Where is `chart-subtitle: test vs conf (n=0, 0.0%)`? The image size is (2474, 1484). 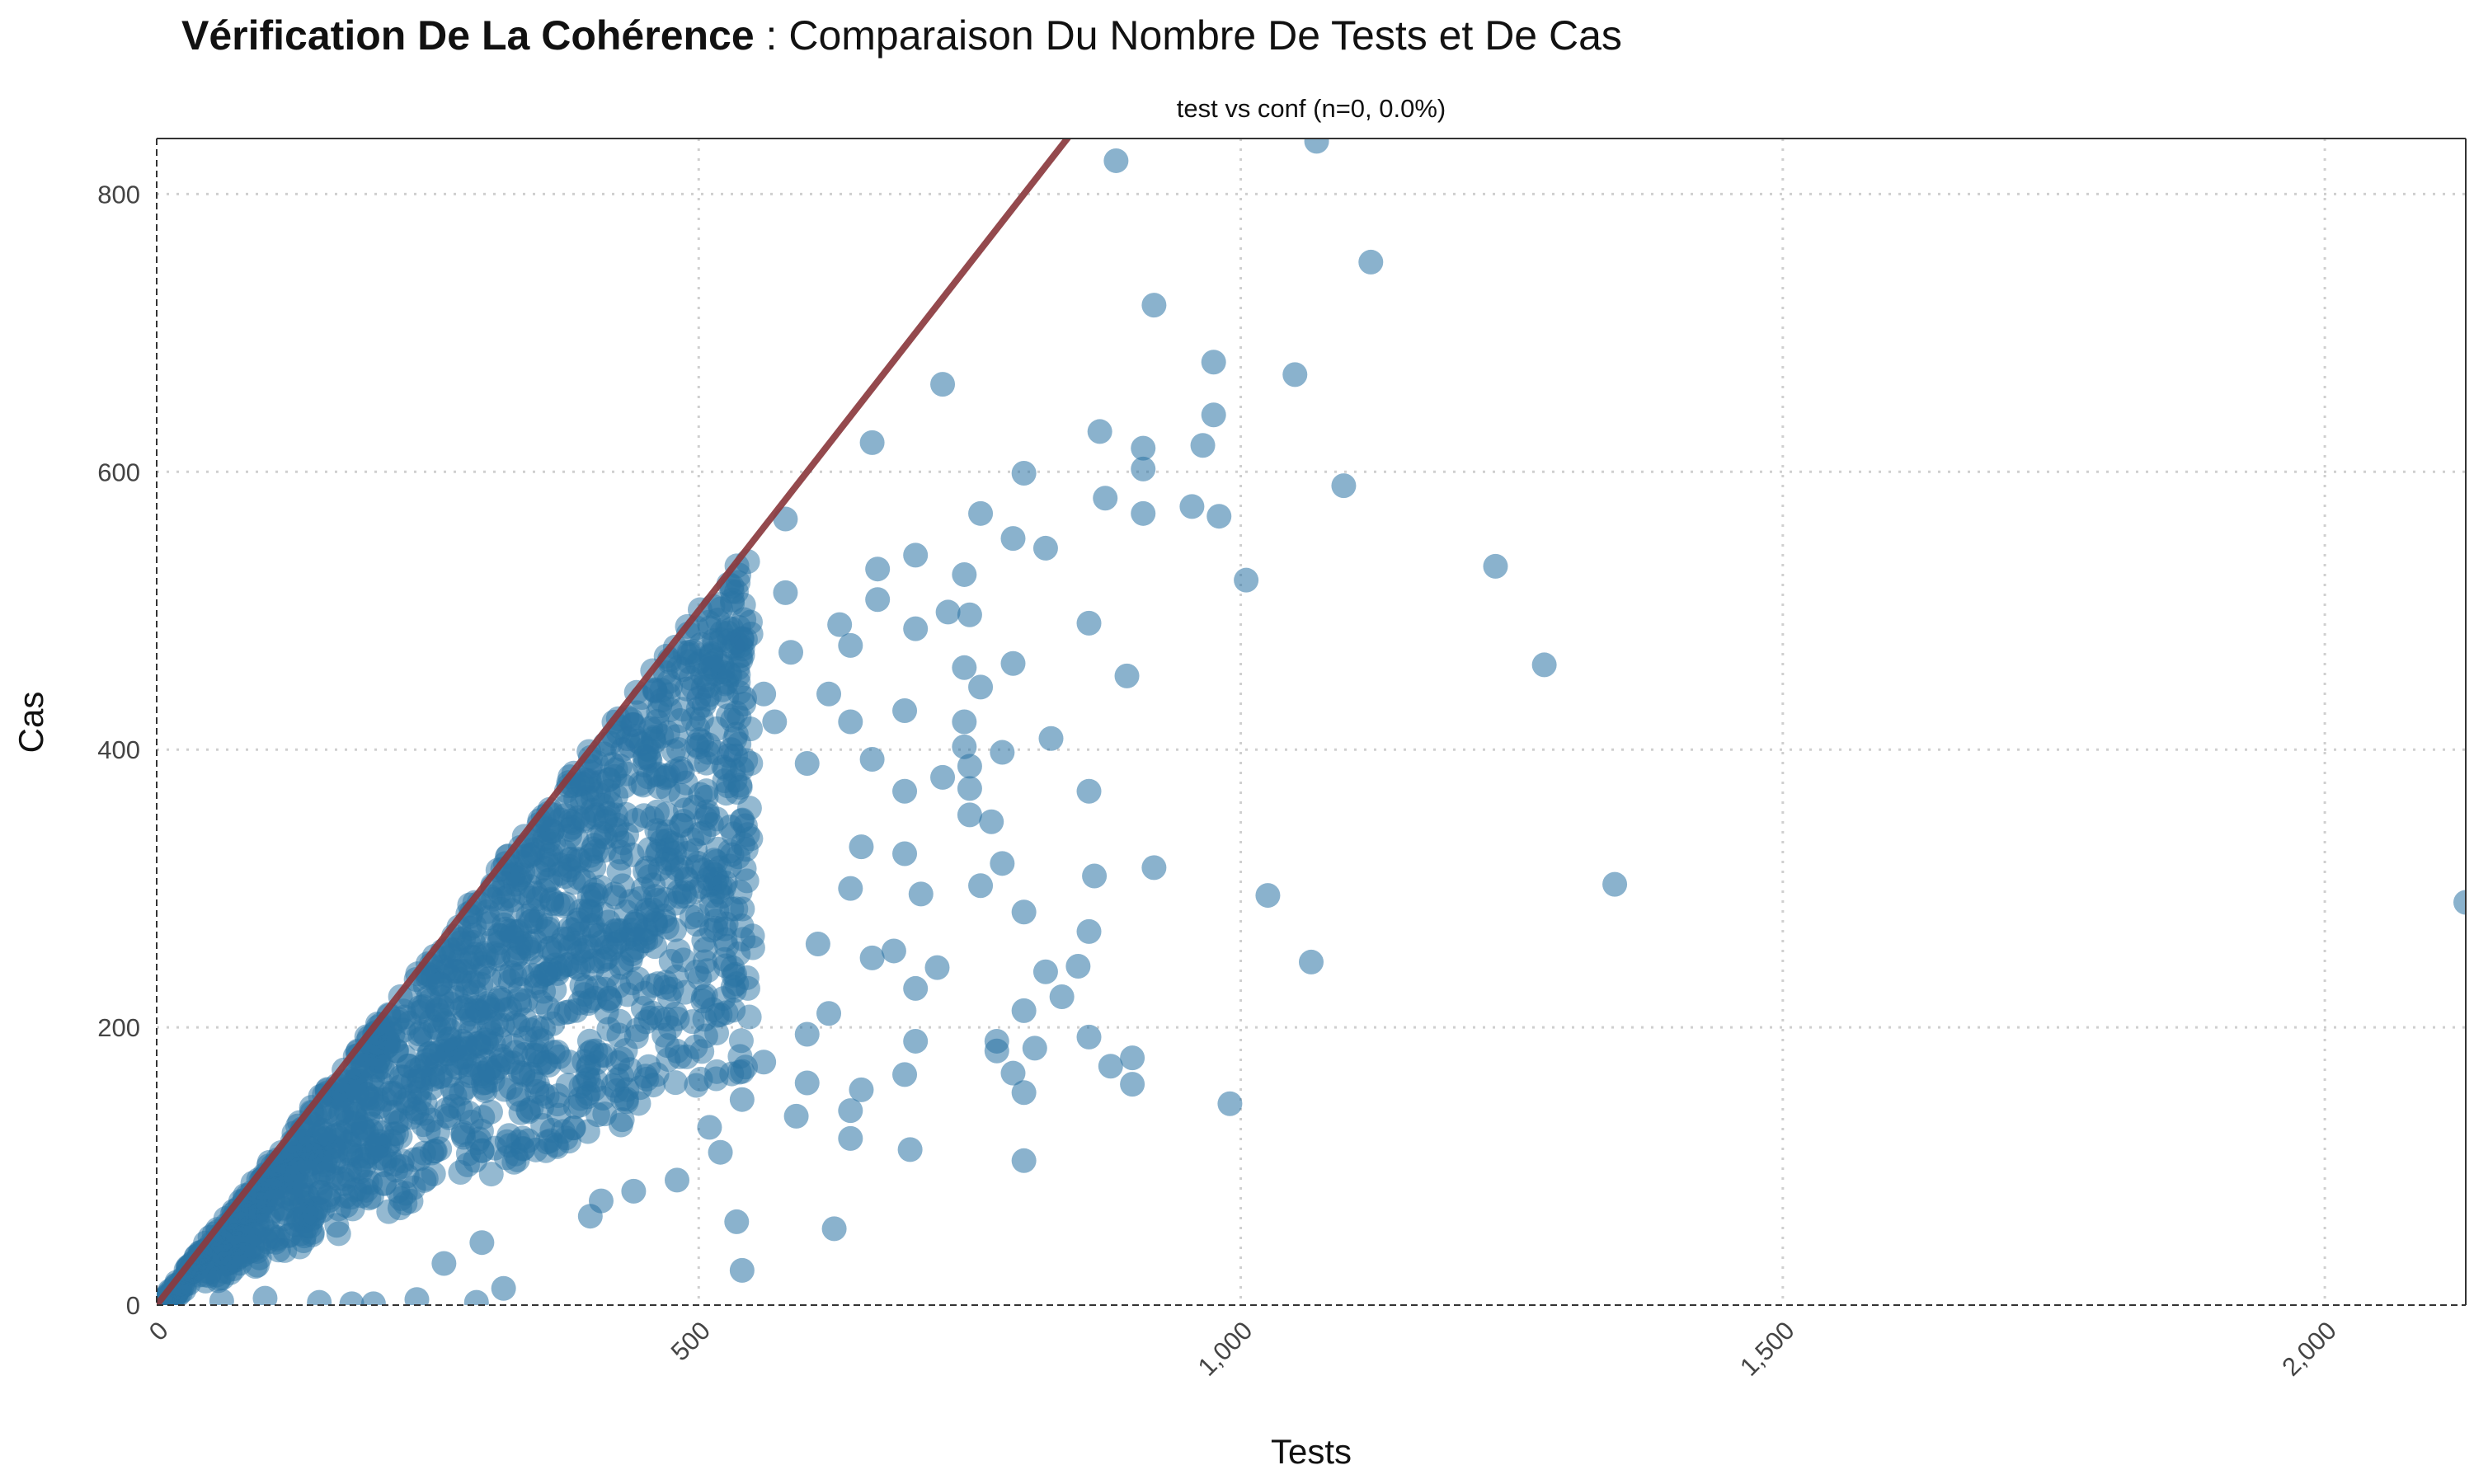
chart-subtitle: test vs conf (n=0, 0.0%) is located at coordinates (1311, 108).